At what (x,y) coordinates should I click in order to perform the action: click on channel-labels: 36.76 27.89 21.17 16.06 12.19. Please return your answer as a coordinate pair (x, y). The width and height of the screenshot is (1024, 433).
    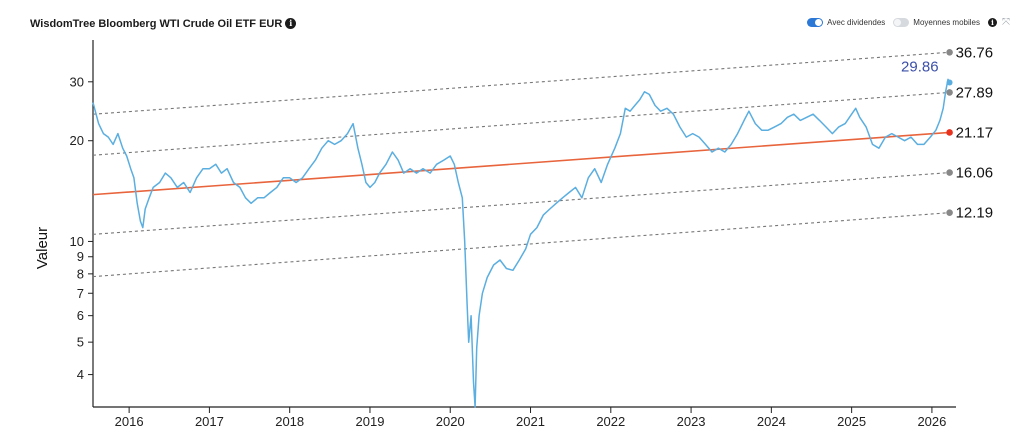
    Looking at the image, I should click on (970, 133).